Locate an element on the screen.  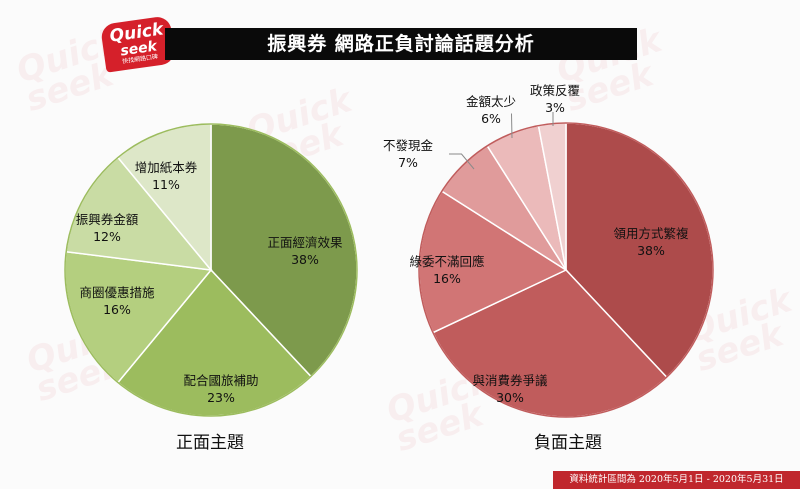
slice-value-label: 3% is located at coordinates (555, 107).